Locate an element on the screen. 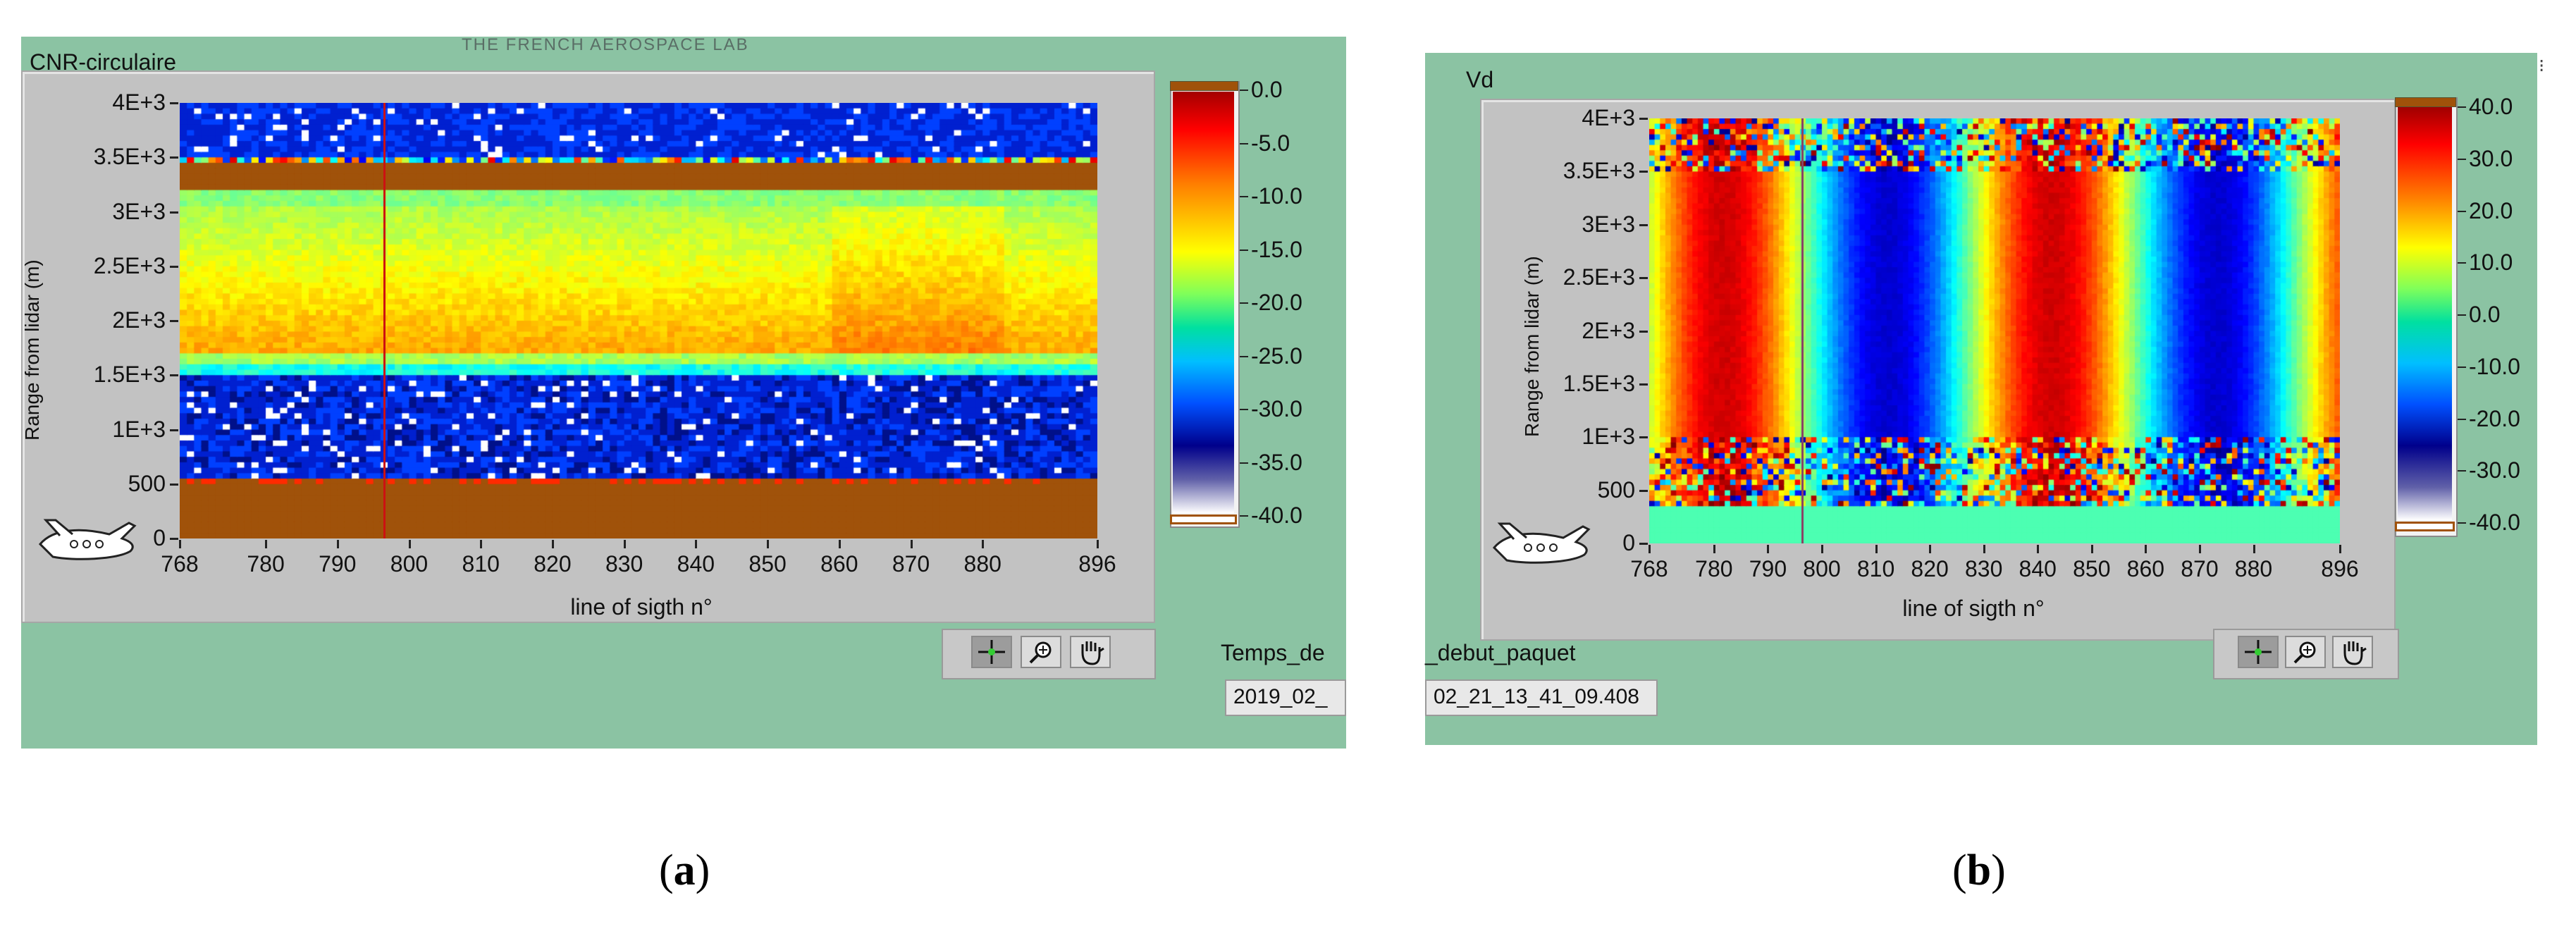 The height and width of the screenshot is (936, 2576). panel_b-y-tick-label: 4E+3 is located at coordinates (1608, 117).